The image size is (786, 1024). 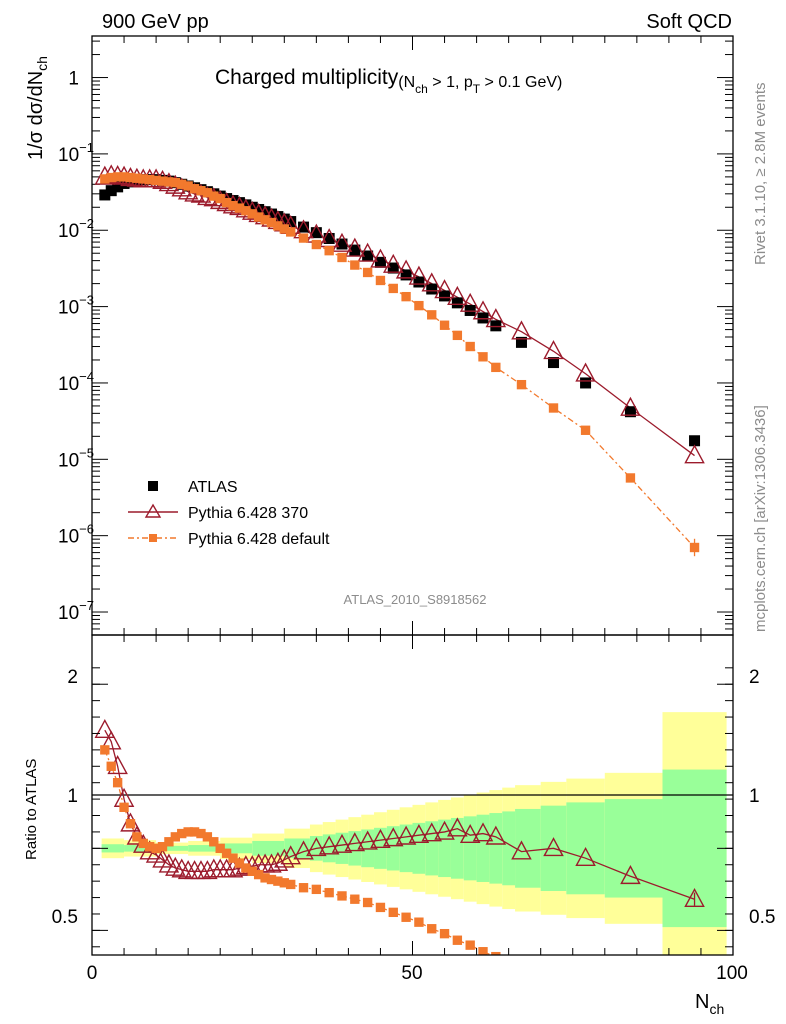 I want to click on main-y-tick-labels: 1 10⁻¹ 10⁻² 10⁻³ 10⁻⁴ 10⁻⁵ 10⁻⁶ 10⁻⁷, so click(x=76, y=346).